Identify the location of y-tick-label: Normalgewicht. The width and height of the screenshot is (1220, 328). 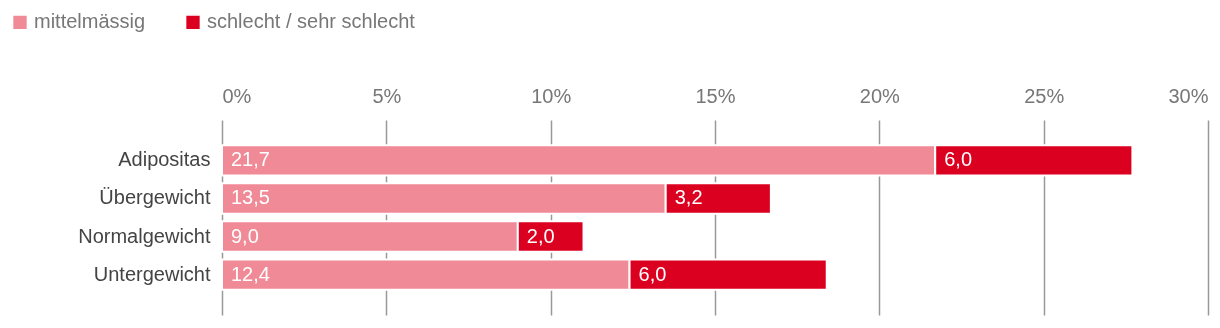
(144, 235).